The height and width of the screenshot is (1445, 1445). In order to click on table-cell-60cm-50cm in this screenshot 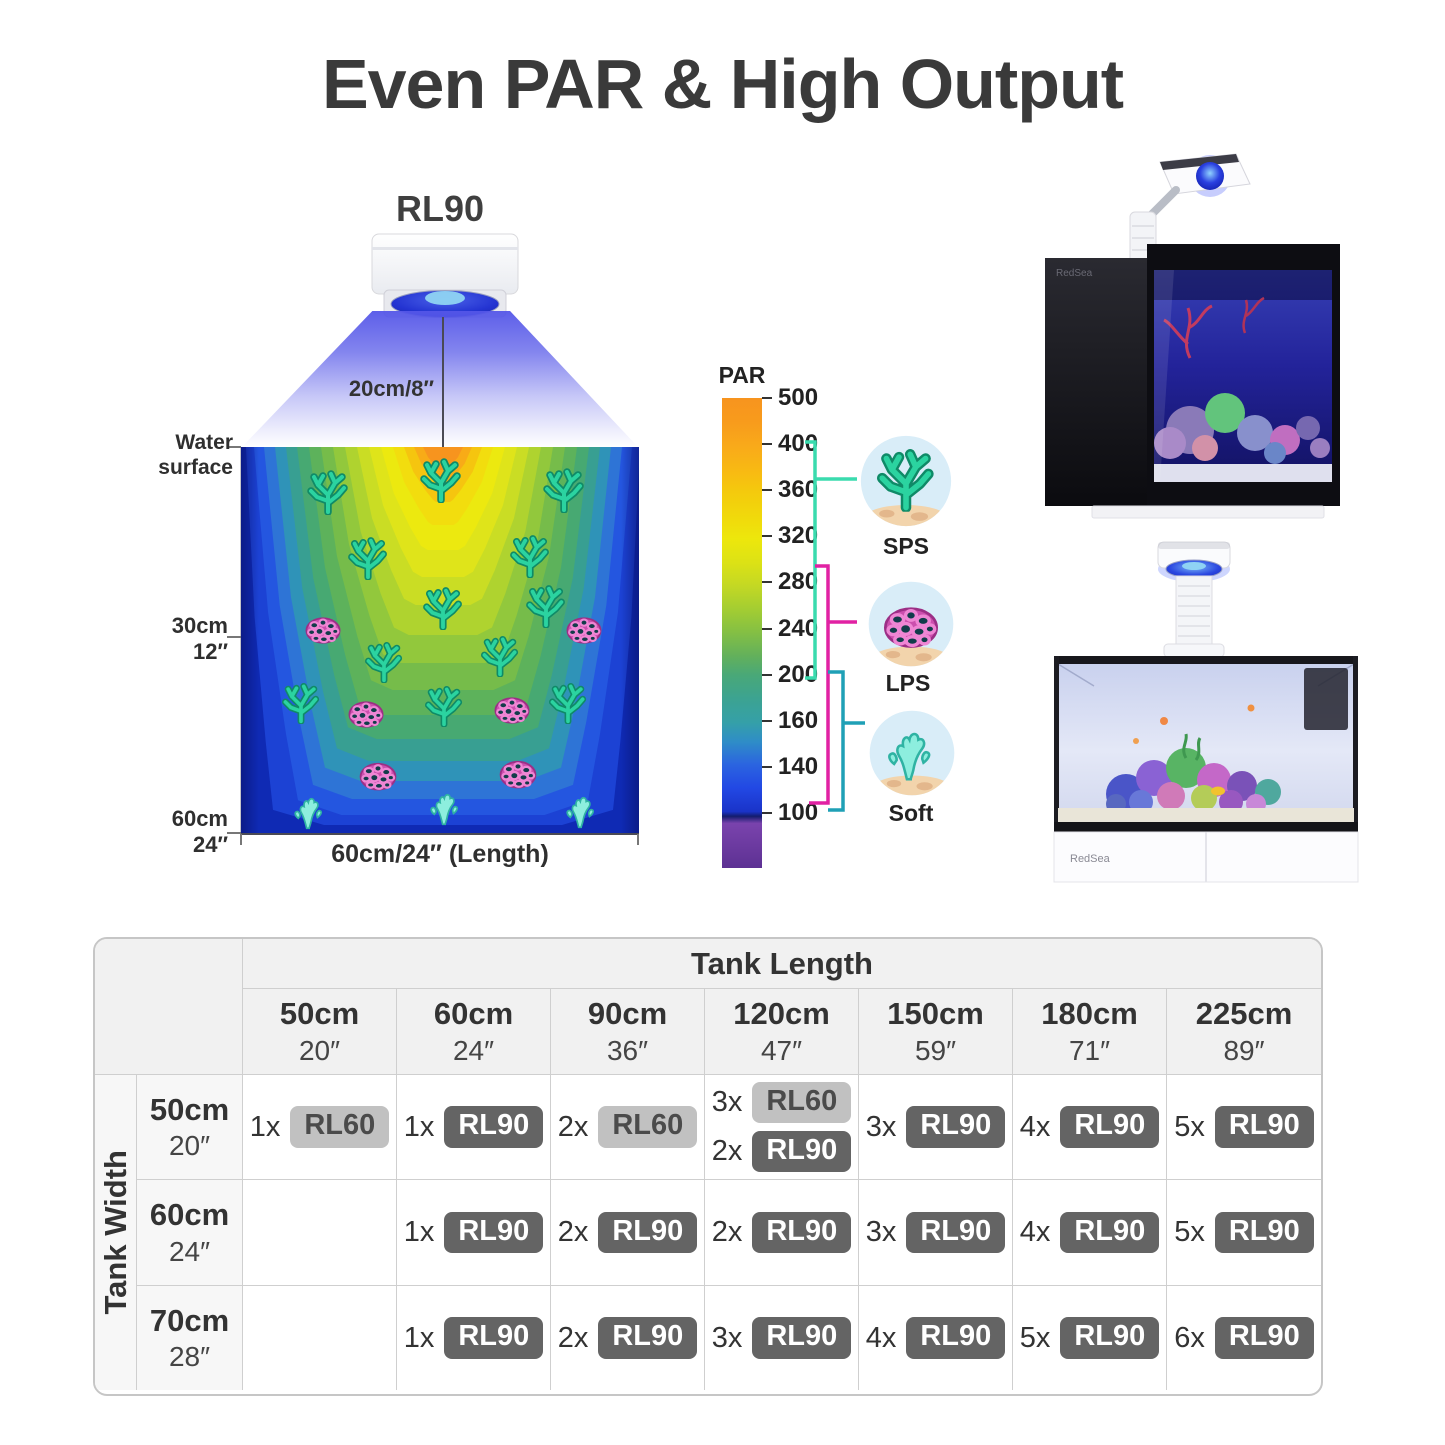, I will do `click(320, 1233)`.